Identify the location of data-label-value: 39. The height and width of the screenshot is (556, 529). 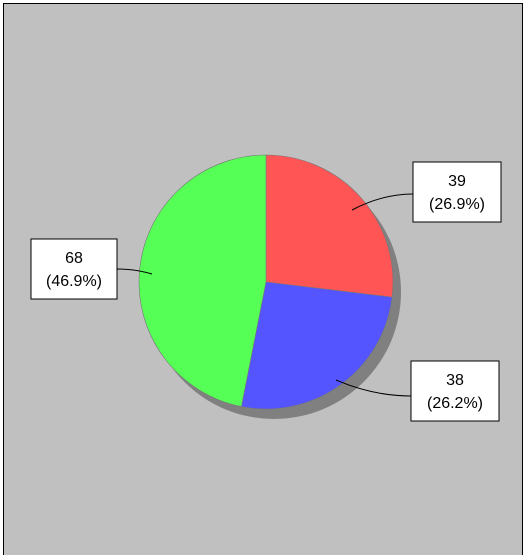
(457, 181).